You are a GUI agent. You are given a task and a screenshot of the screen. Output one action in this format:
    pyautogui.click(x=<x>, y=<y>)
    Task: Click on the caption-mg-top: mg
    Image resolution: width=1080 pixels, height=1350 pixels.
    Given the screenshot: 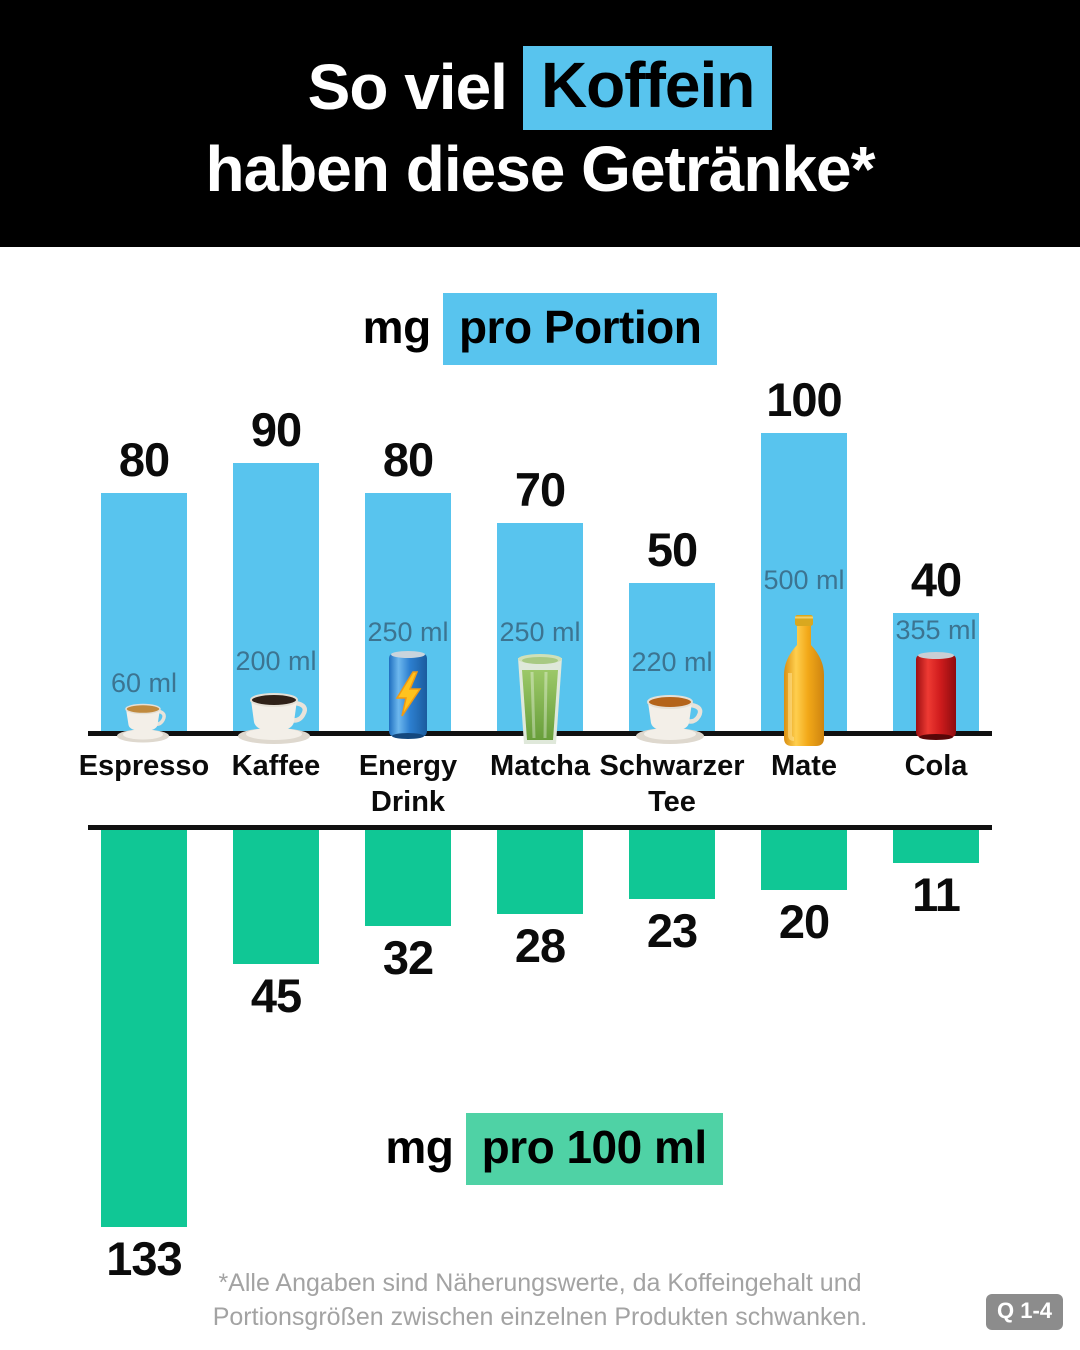 What is the action you would take?
    pyautogui.click(x=397, y=327)
    